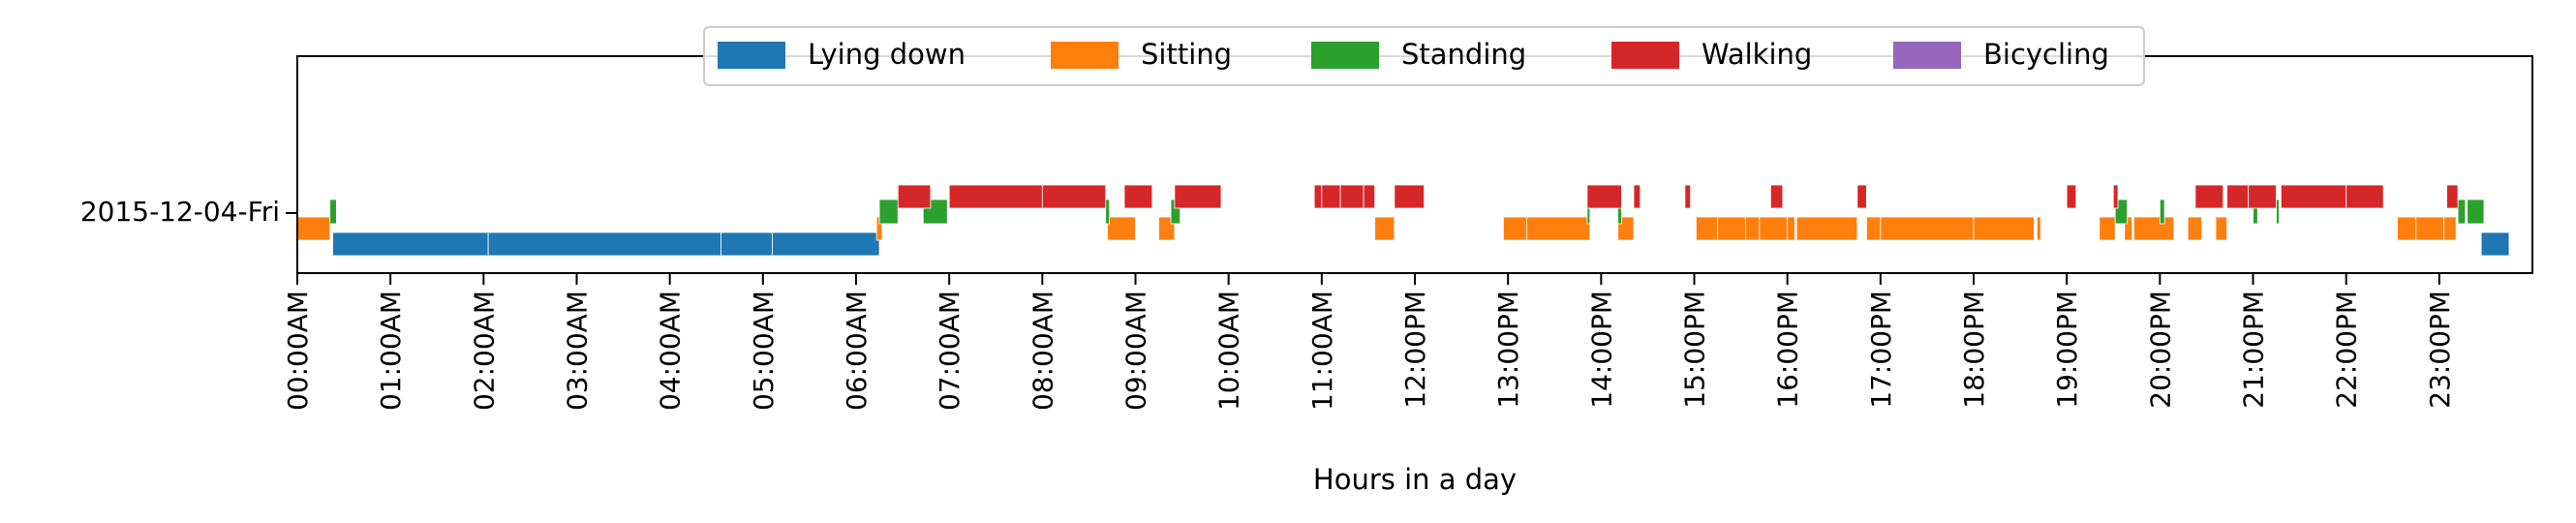 The height and width of the screenshot is (523, 2576). What do you see at coordinates (671, 351) in the screenshot?
I see `x-tick-label: 04:00AM` at bounding box center [671, 351].